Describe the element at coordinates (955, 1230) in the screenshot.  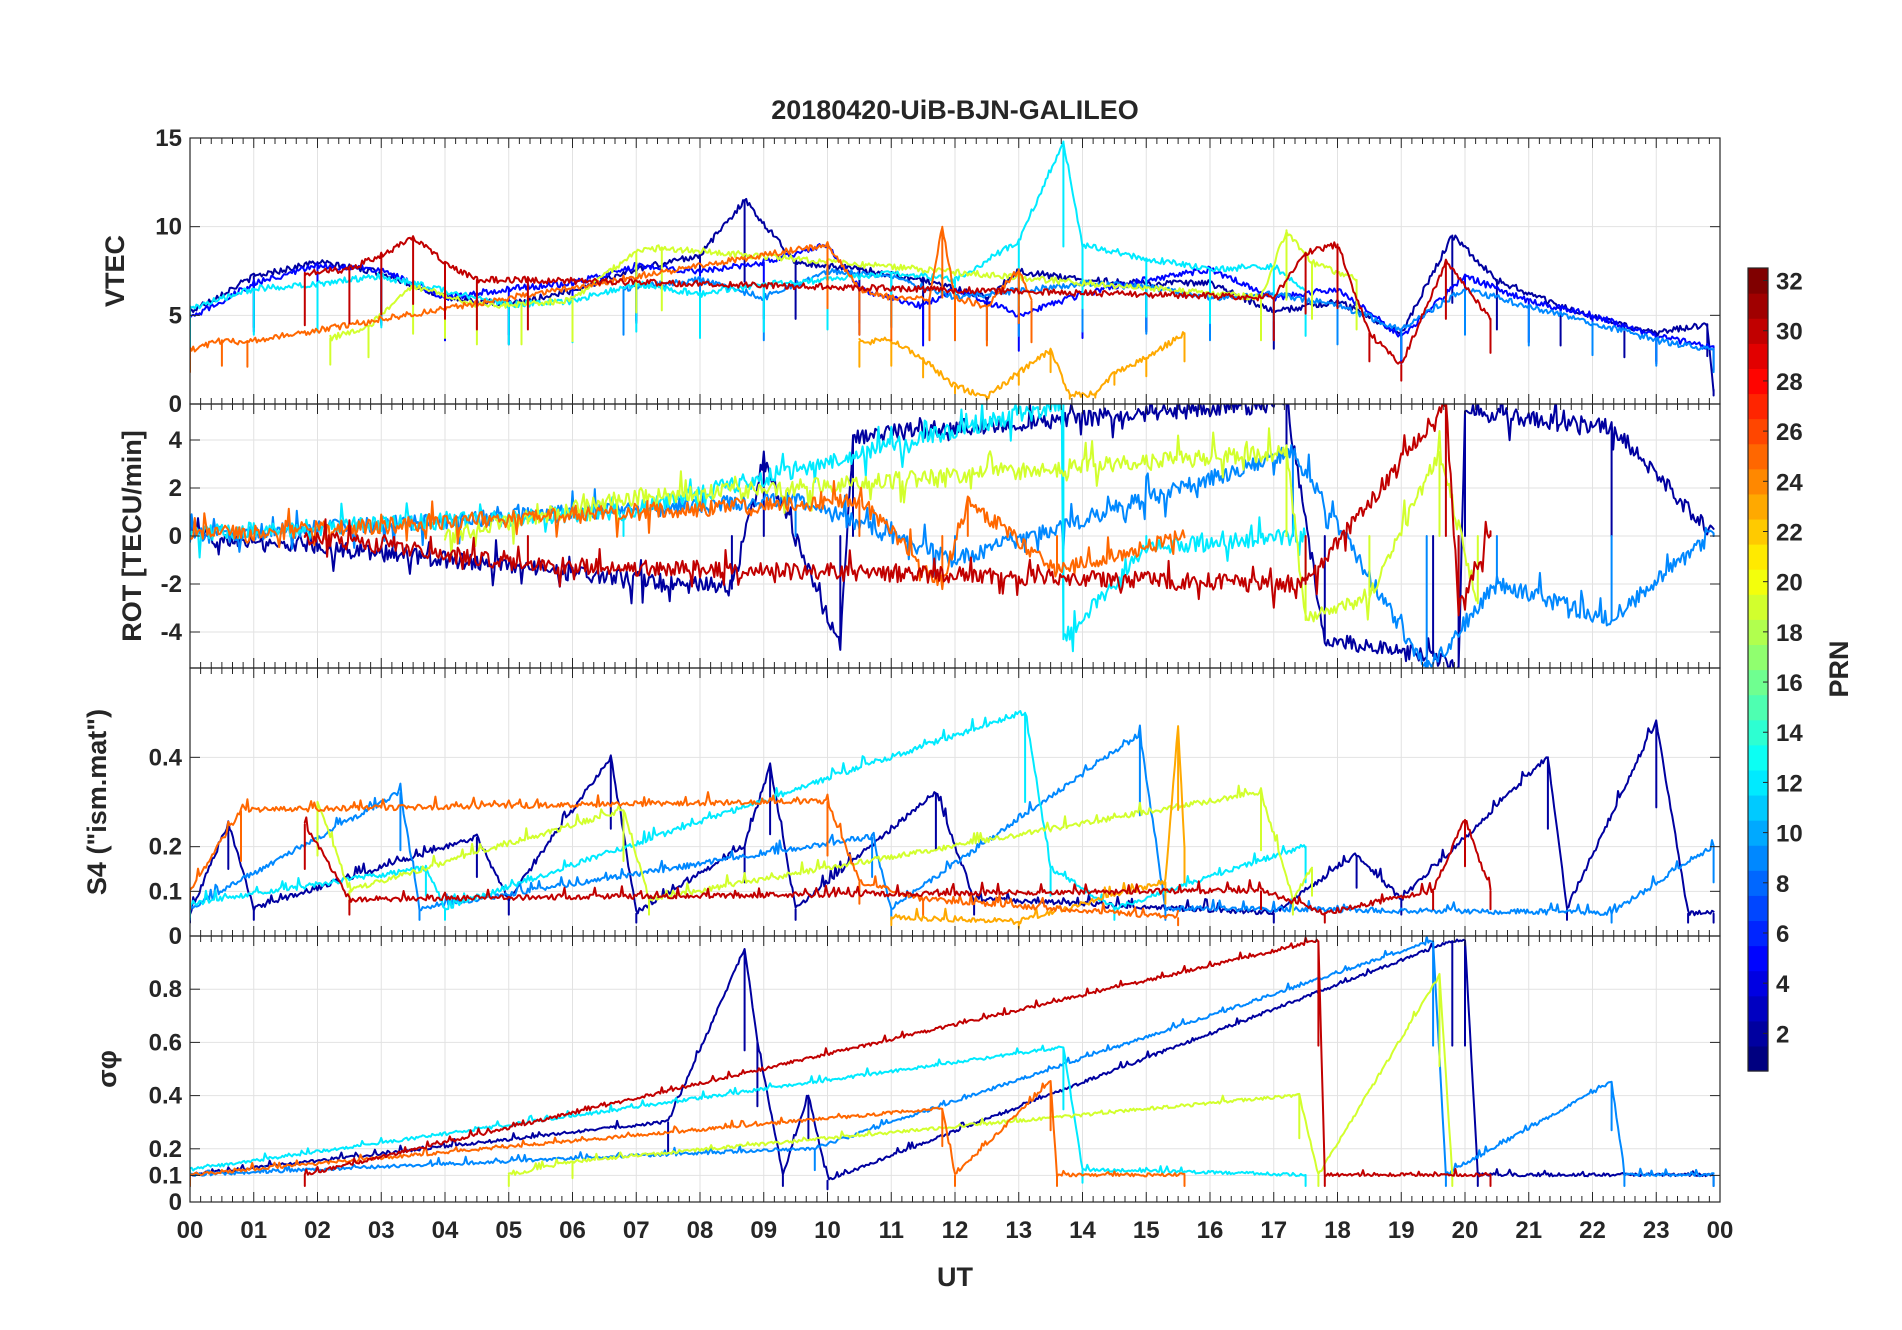
I see `x-tick-label: 12` at that location.